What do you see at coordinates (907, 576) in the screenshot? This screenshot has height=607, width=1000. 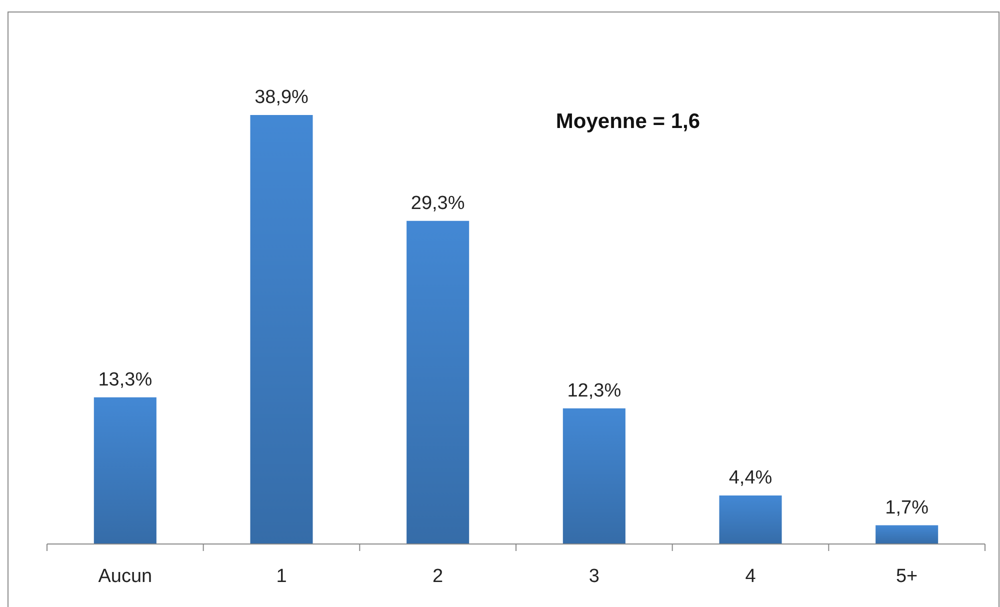 I see `x-tick-label: 5+` at bounding box center [907, 576].